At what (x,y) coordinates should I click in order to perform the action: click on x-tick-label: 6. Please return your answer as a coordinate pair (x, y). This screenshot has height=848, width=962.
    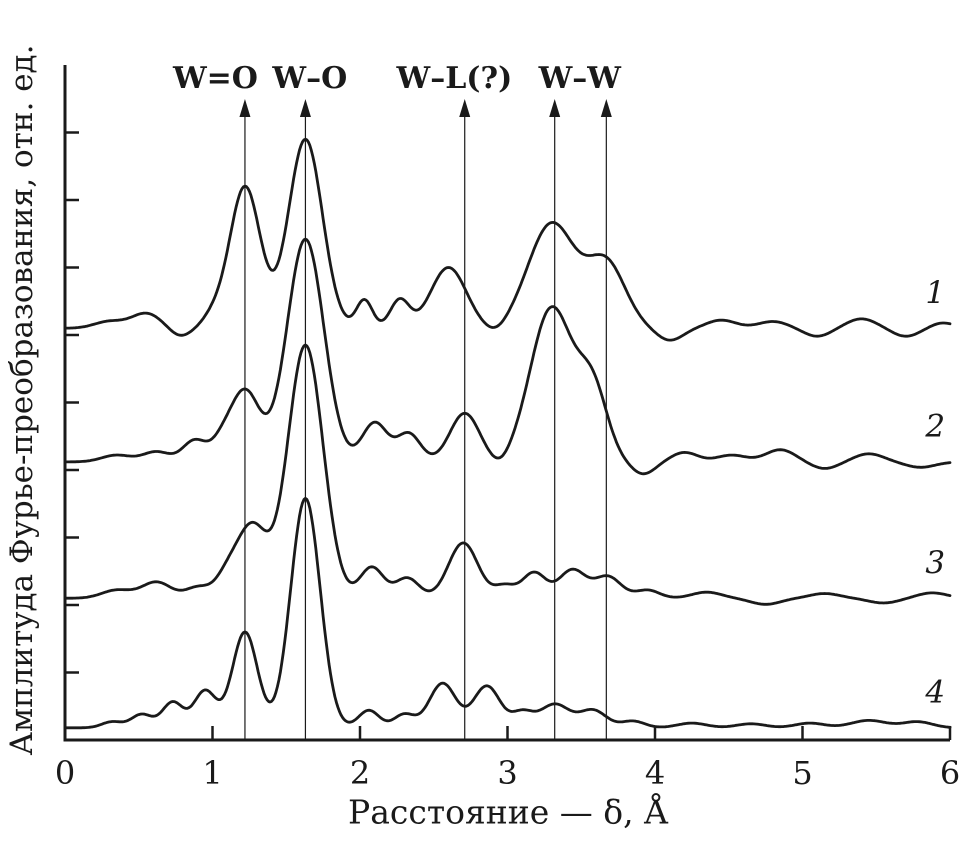
    Looking at the image, I should click on (950, 773).